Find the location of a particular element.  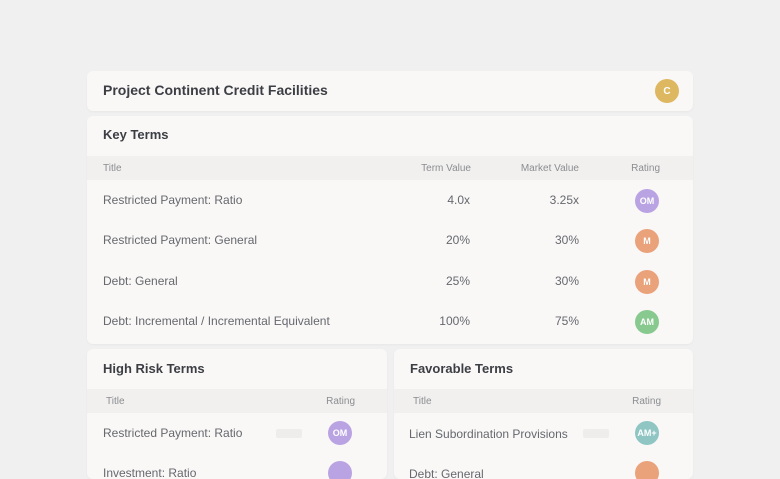

rating-badge: AM+ is located at coordinates (647, 433).